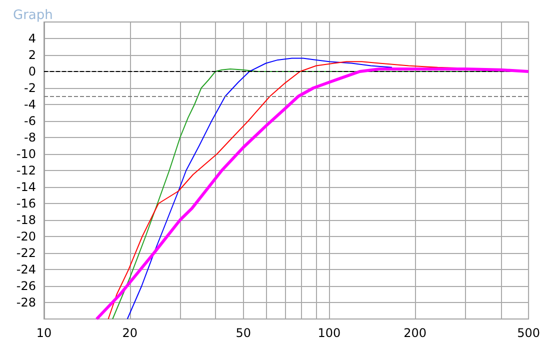  Describe the element at coordinates (33, 15) in the screenshot. I see `chart-title: Graph` at that location.